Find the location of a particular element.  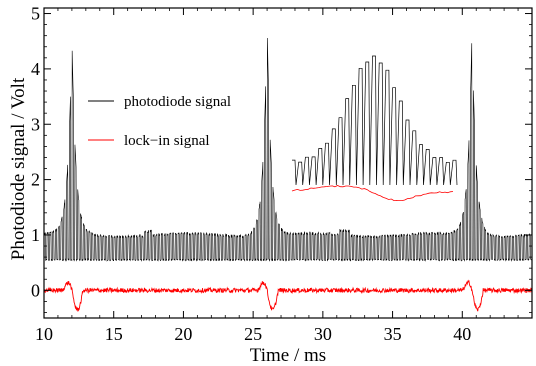

x-tick-label: 20 is located at coordinates (183, 334).